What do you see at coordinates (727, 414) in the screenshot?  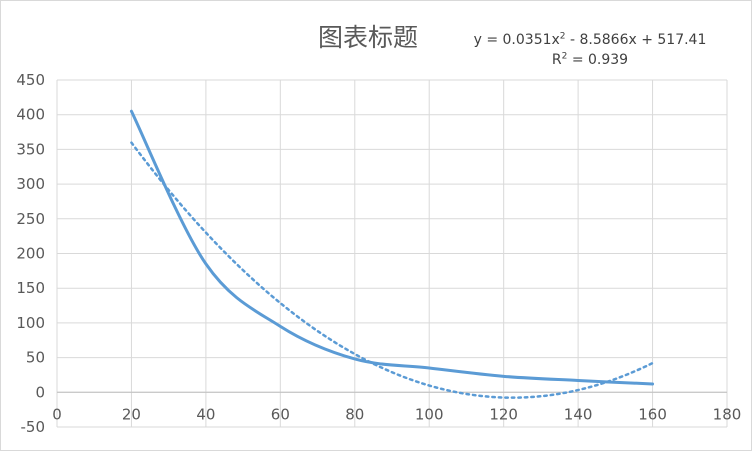 I see `x-tick-label: 180` at bounding box center [727, 414].